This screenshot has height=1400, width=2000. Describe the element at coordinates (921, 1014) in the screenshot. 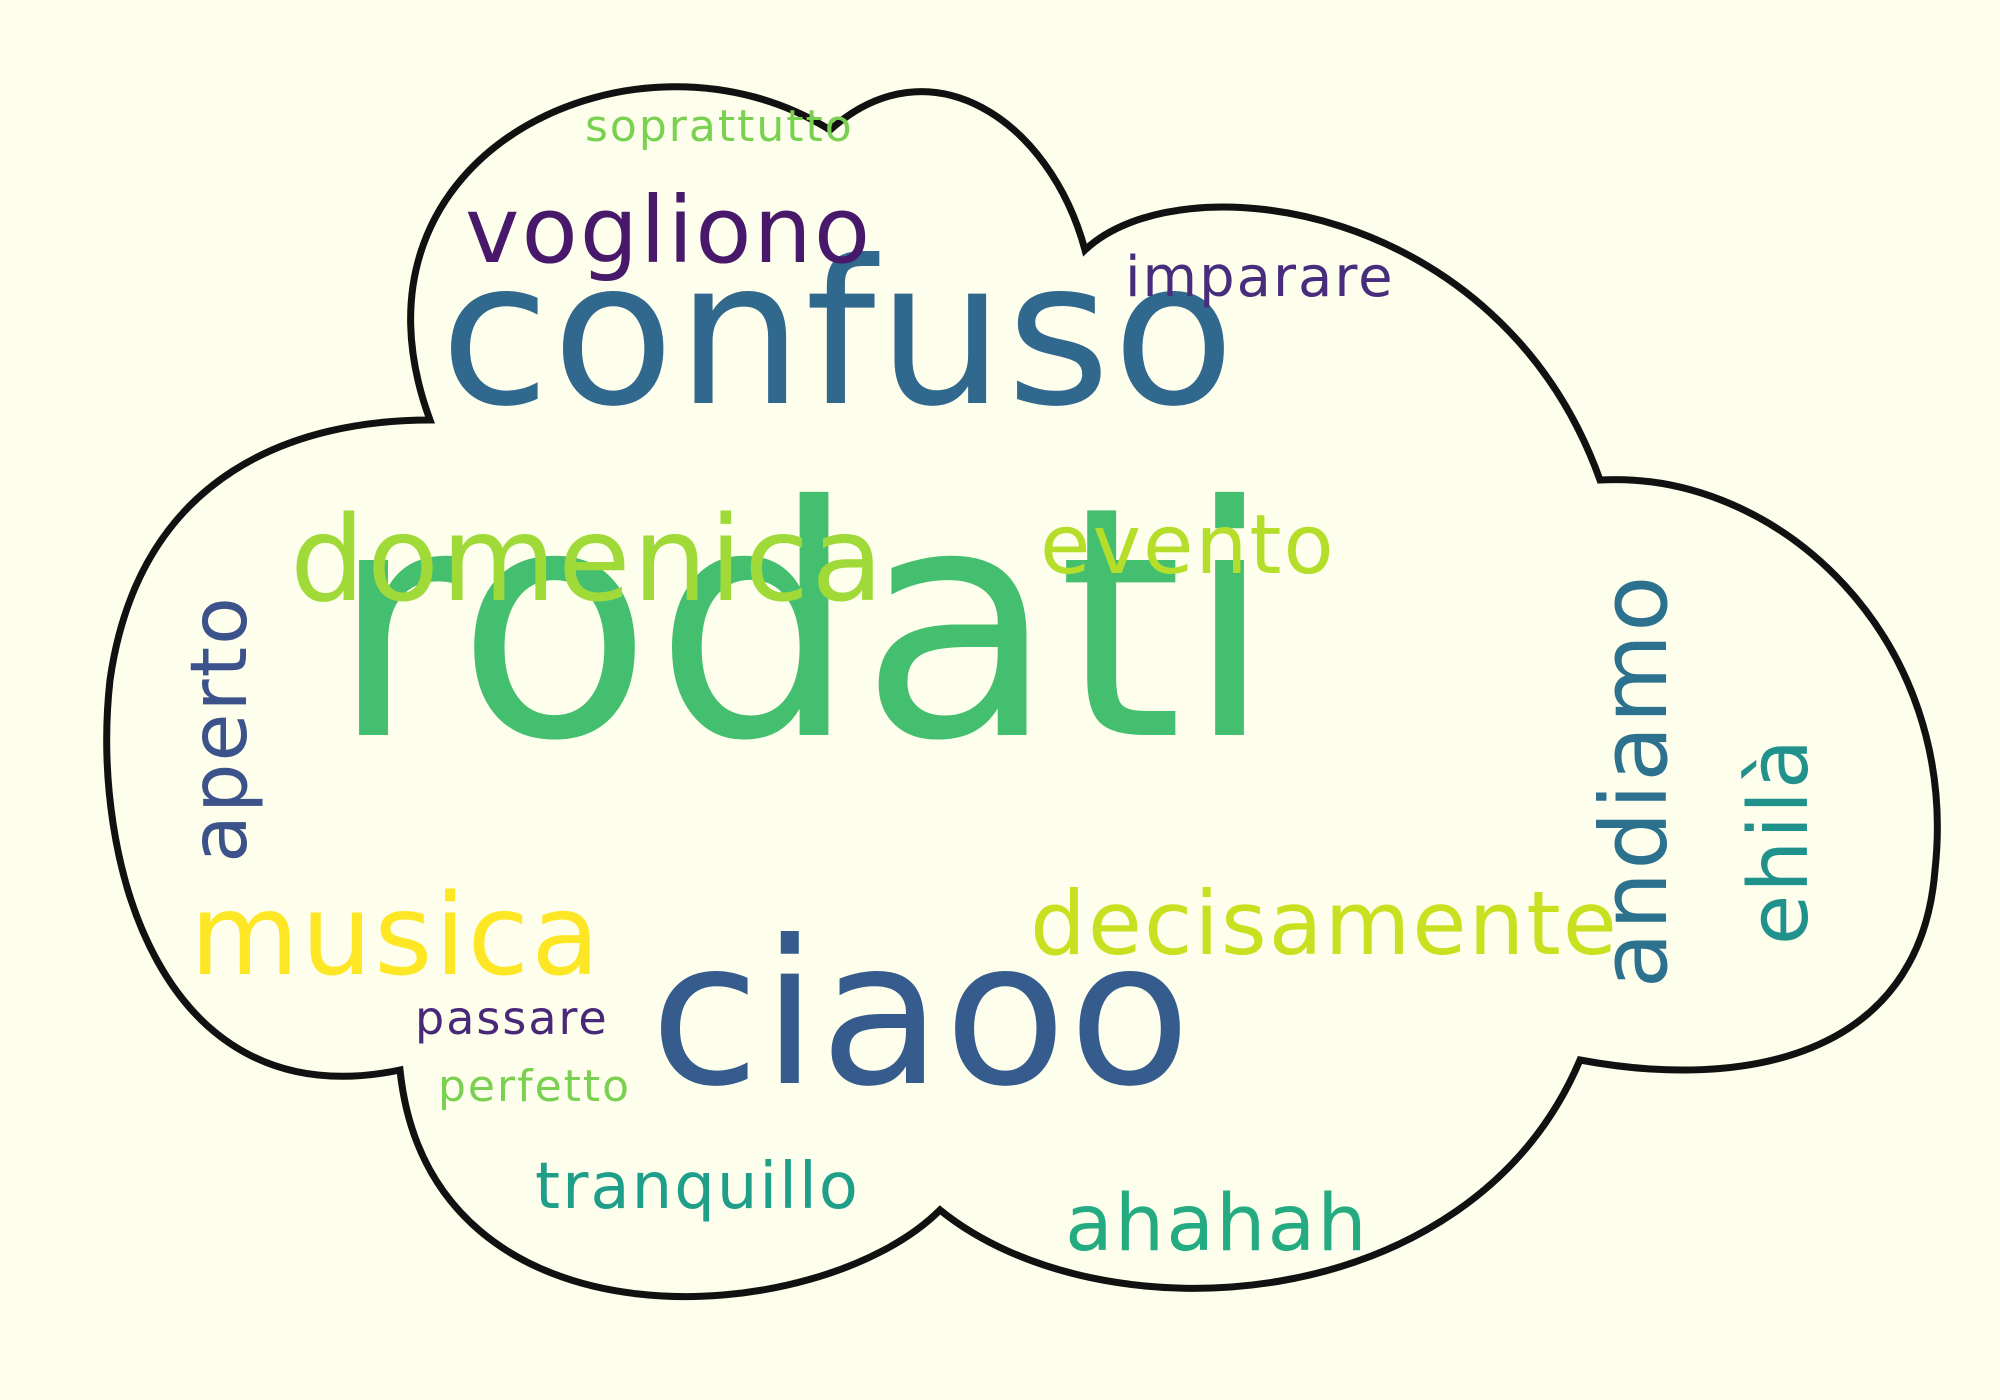

I see `word-ciaoo: ciaoo` at that location.